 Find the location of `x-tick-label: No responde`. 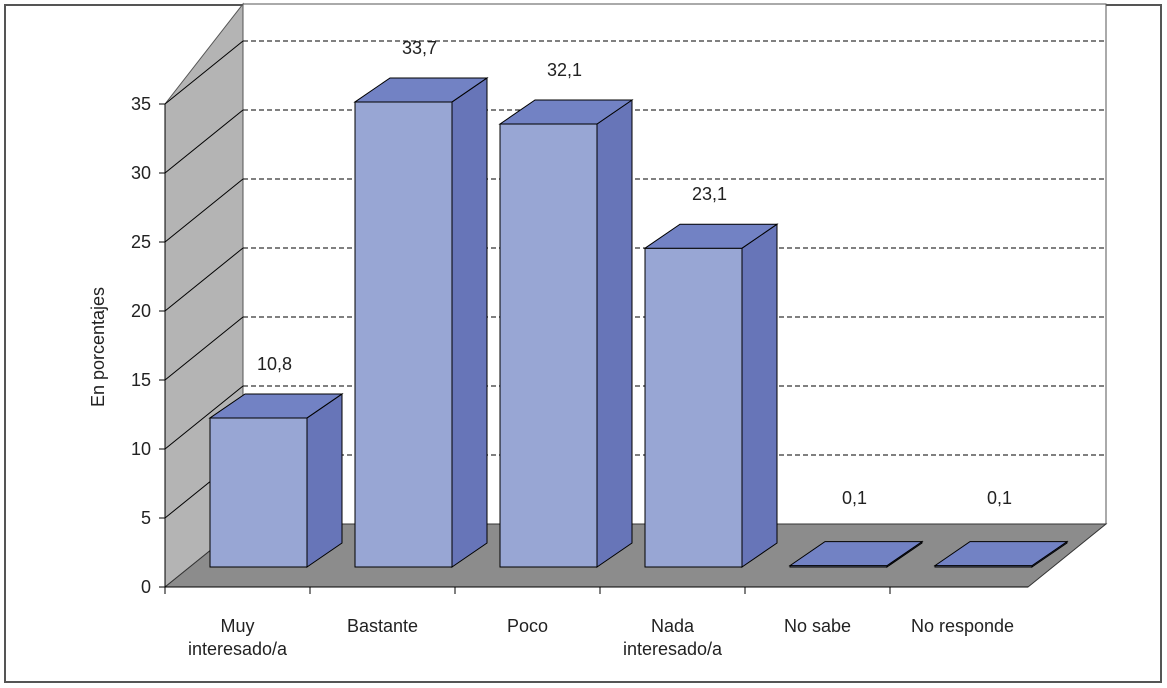

x-tick-label: No responde is located at coordinates (962, 626).